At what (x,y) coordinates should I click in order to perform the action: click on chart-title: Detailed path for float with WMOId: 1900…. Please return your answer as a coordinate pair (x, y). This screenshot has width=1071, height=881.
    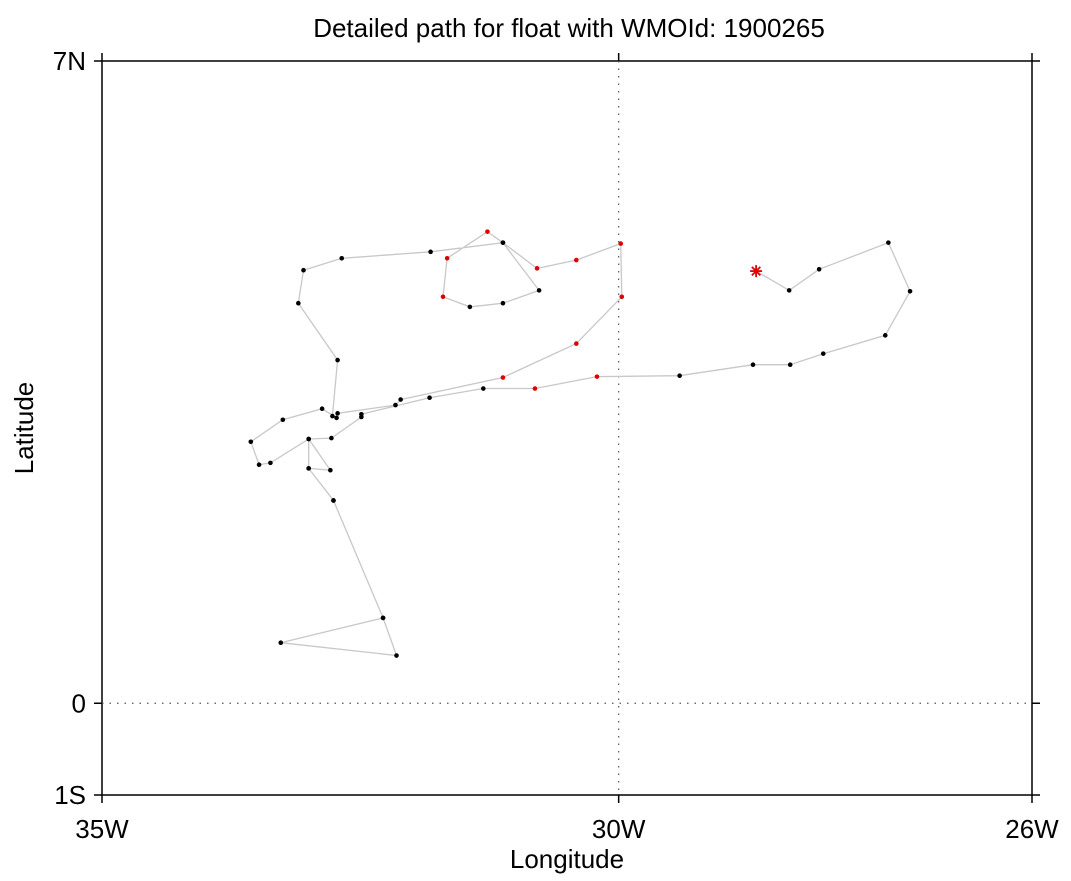
    Looking at the image, I should click on (569, 28).